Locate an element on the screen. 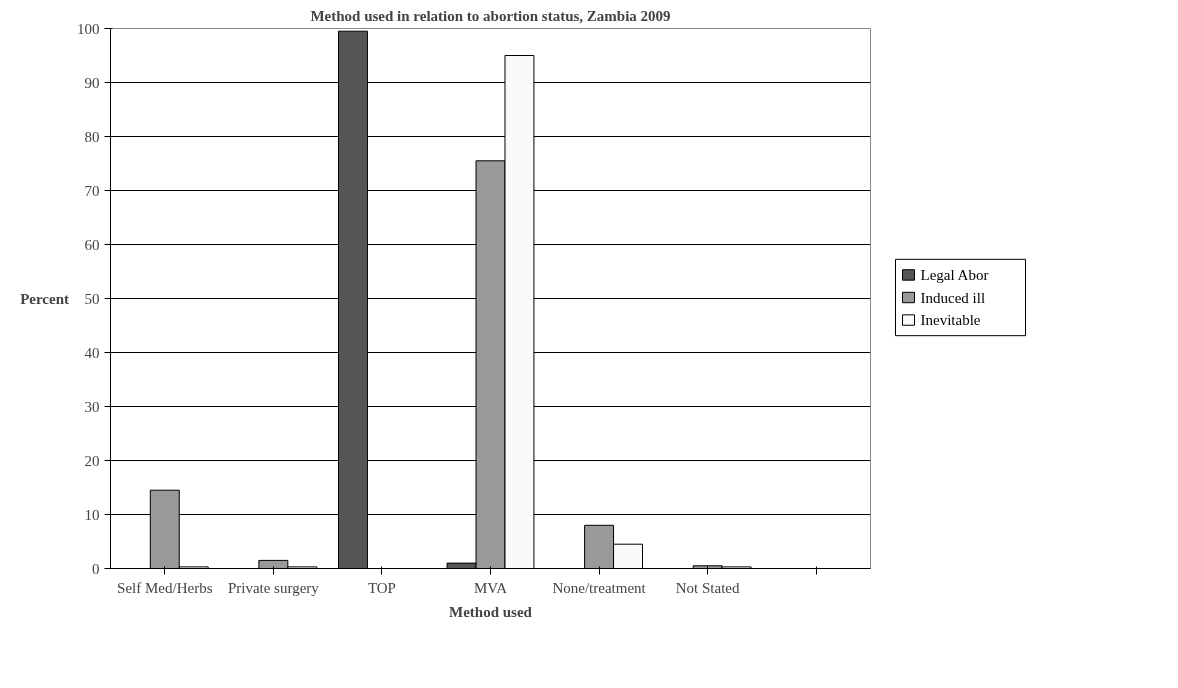 Image resolution: width=1178 pixels, height=688 pixels. x-tick-label: MVA is located at coordinates (490, 587).